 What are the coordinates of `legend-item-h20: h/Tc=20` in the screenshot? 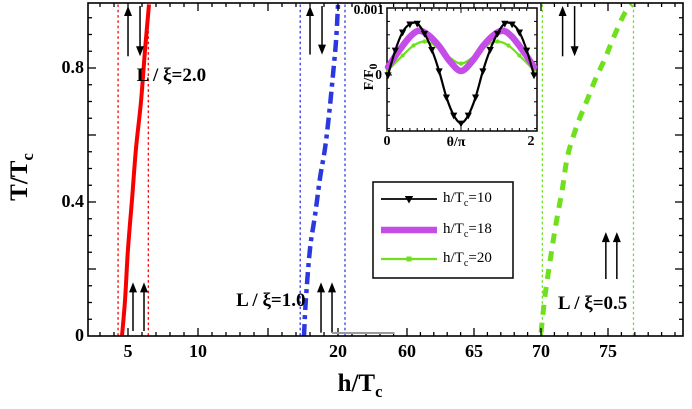 It's located at (467, 259).